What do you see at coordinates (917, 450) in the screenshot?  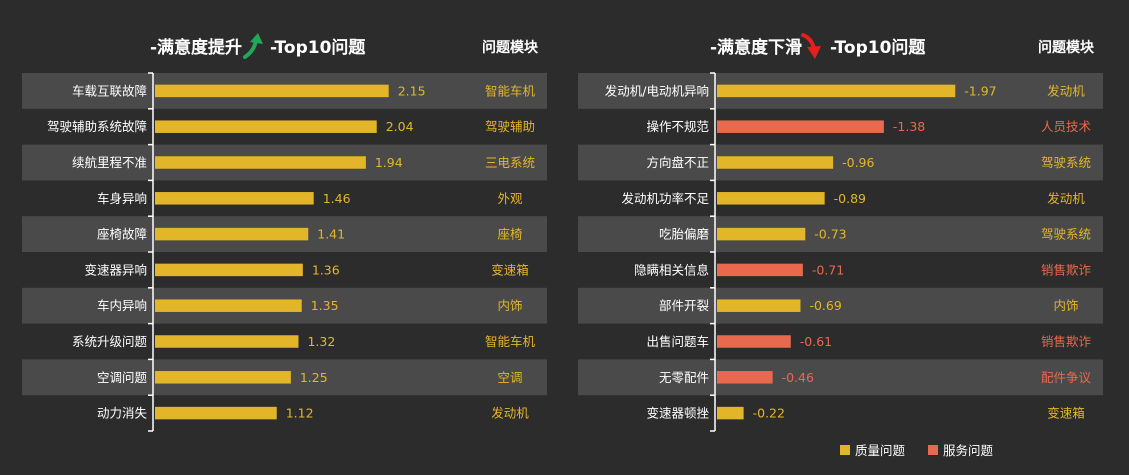 I see `chart-legend: 质量问题 服务问题` at bounding box center [917, 450].